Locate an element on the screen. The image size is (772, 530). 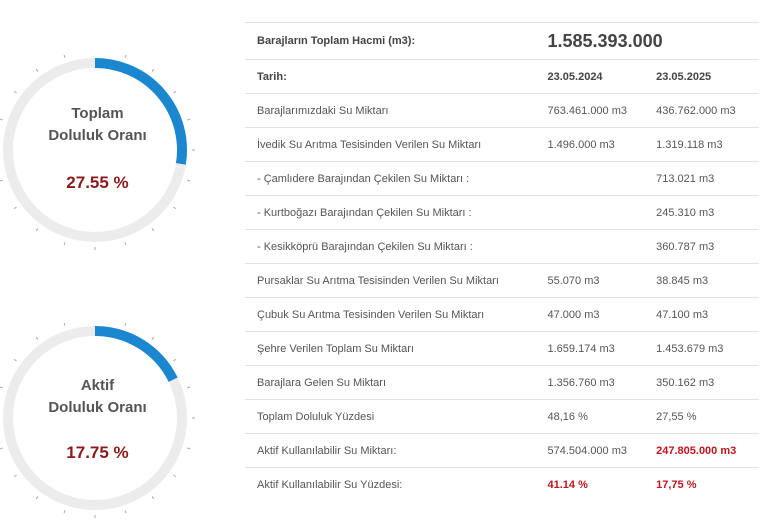
active-fill-gauge-ring is located at coordinates (97, 420).